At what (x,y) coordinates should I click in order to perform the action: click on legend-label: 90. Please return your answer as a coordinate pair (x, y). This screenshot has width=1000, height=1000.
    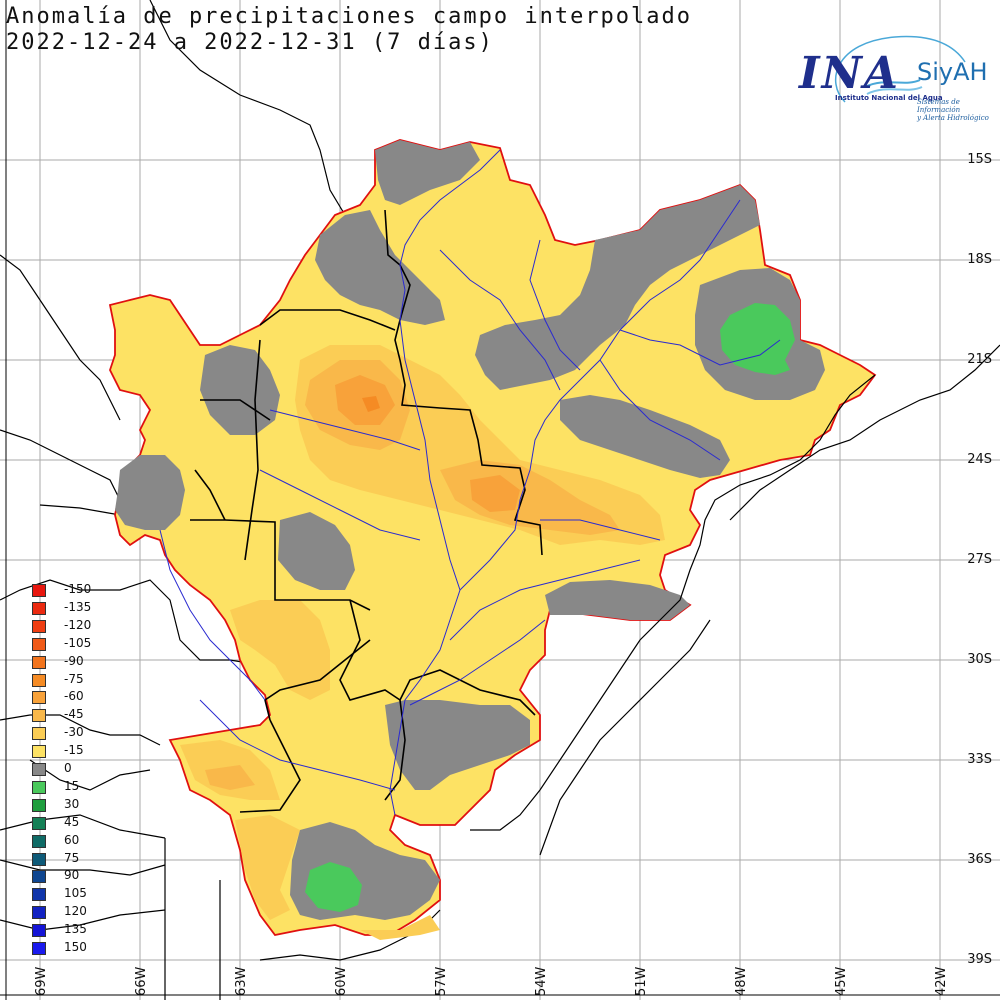
    Looking at the image, I should click on (72, 875).